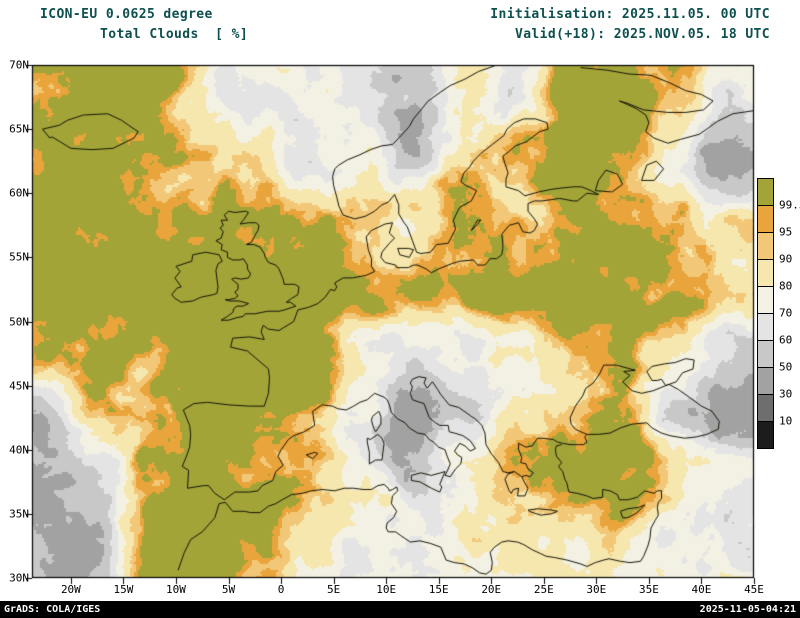 The height and width of the screenshot is (618, 800). I want to click on colorbar-level-30: 30, so click(786, 394).